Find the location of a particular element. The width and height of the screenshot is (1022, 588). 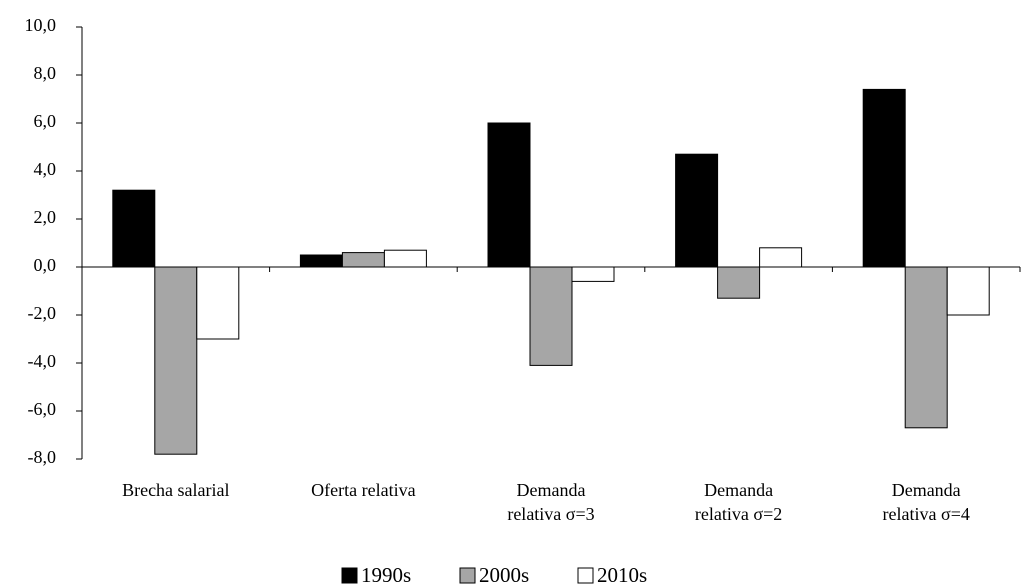

legend-label: 2000s is located at coordinates (504, 575).